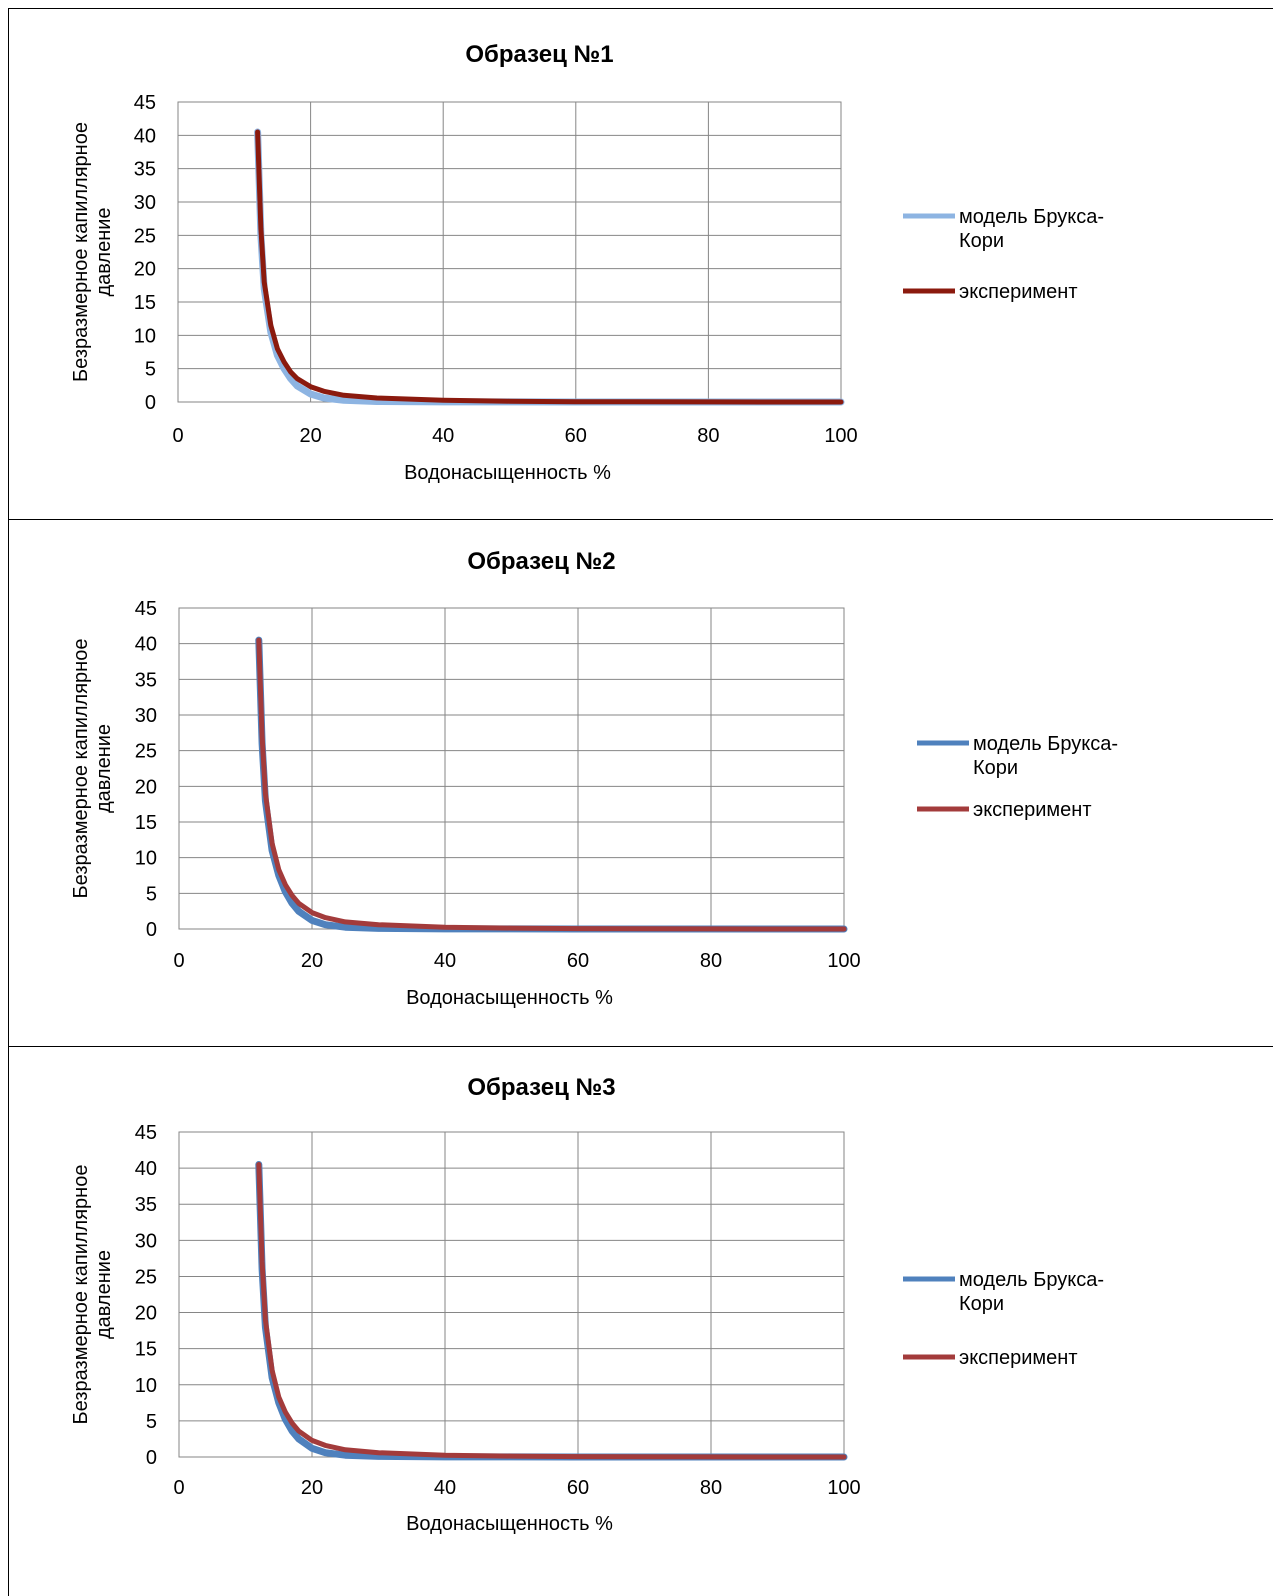 This screenshot has height=1596, width=1273. What do you see at coordinates (8, 802) in the screenshot?
I see `frame-left-line` at bounding box center [8, 802].